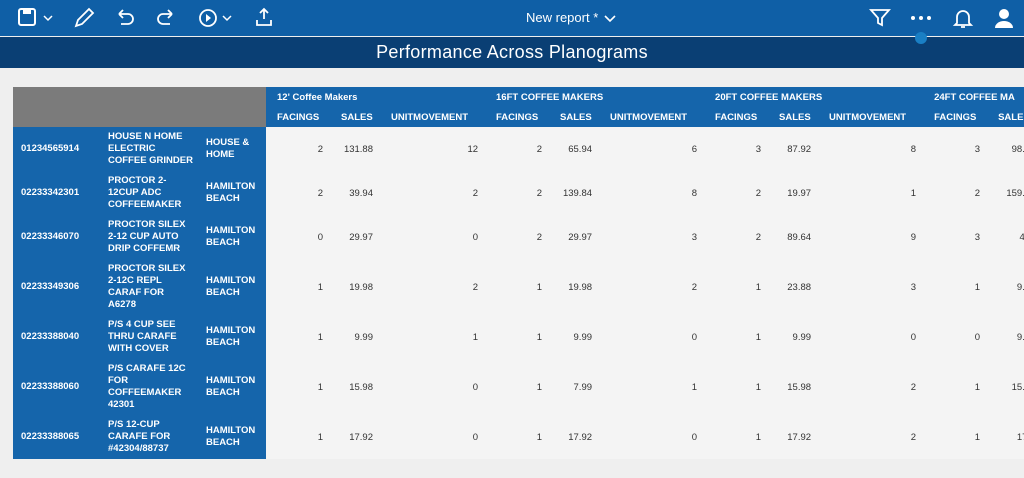  I want to click on metric-cell: 39.94, so click(355, 193).